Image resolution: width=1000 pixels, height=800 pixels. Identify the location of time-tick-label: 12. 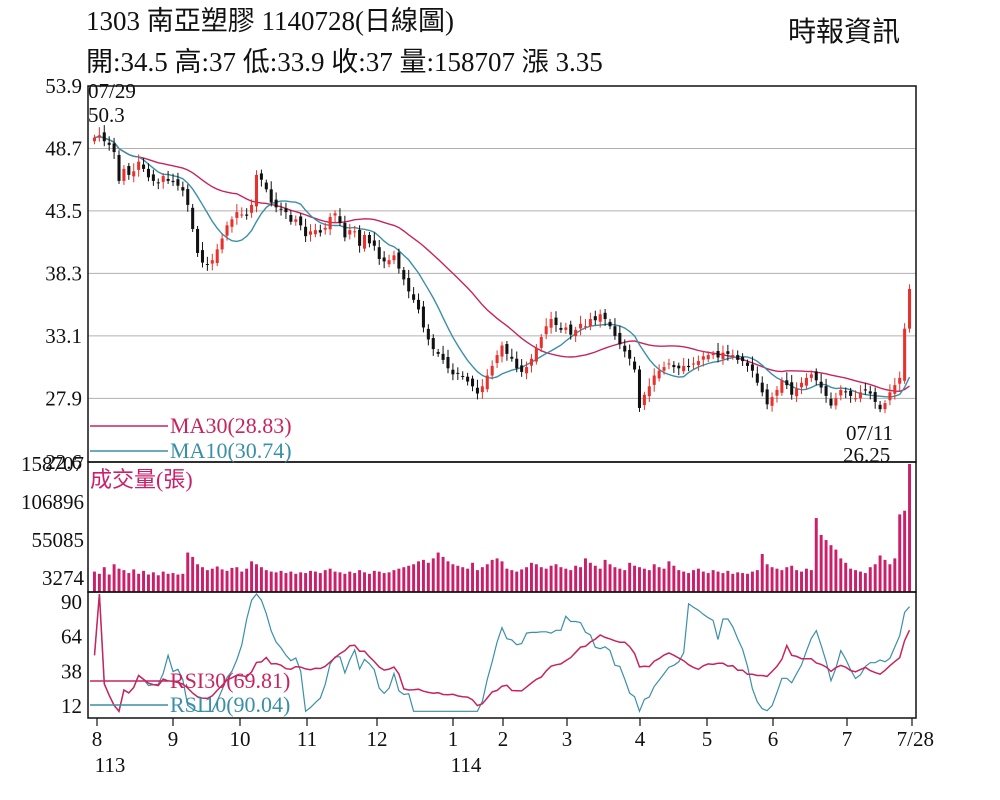
(377, 739).